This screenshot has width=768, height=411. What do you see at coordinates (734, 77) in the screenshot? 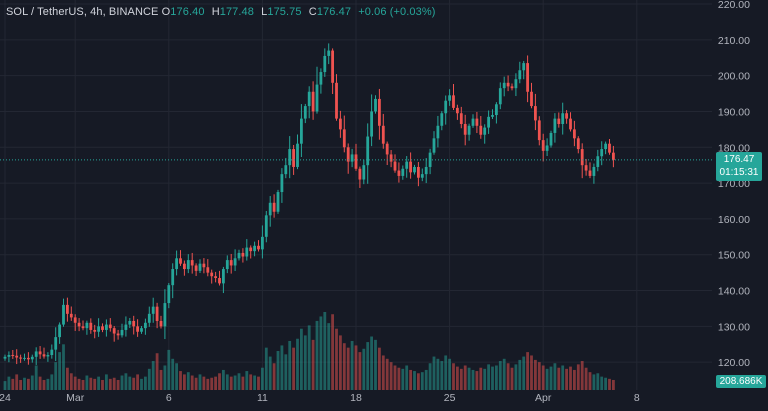
I see `price-tick-label: 200.00` at bounding box center [734, 77].